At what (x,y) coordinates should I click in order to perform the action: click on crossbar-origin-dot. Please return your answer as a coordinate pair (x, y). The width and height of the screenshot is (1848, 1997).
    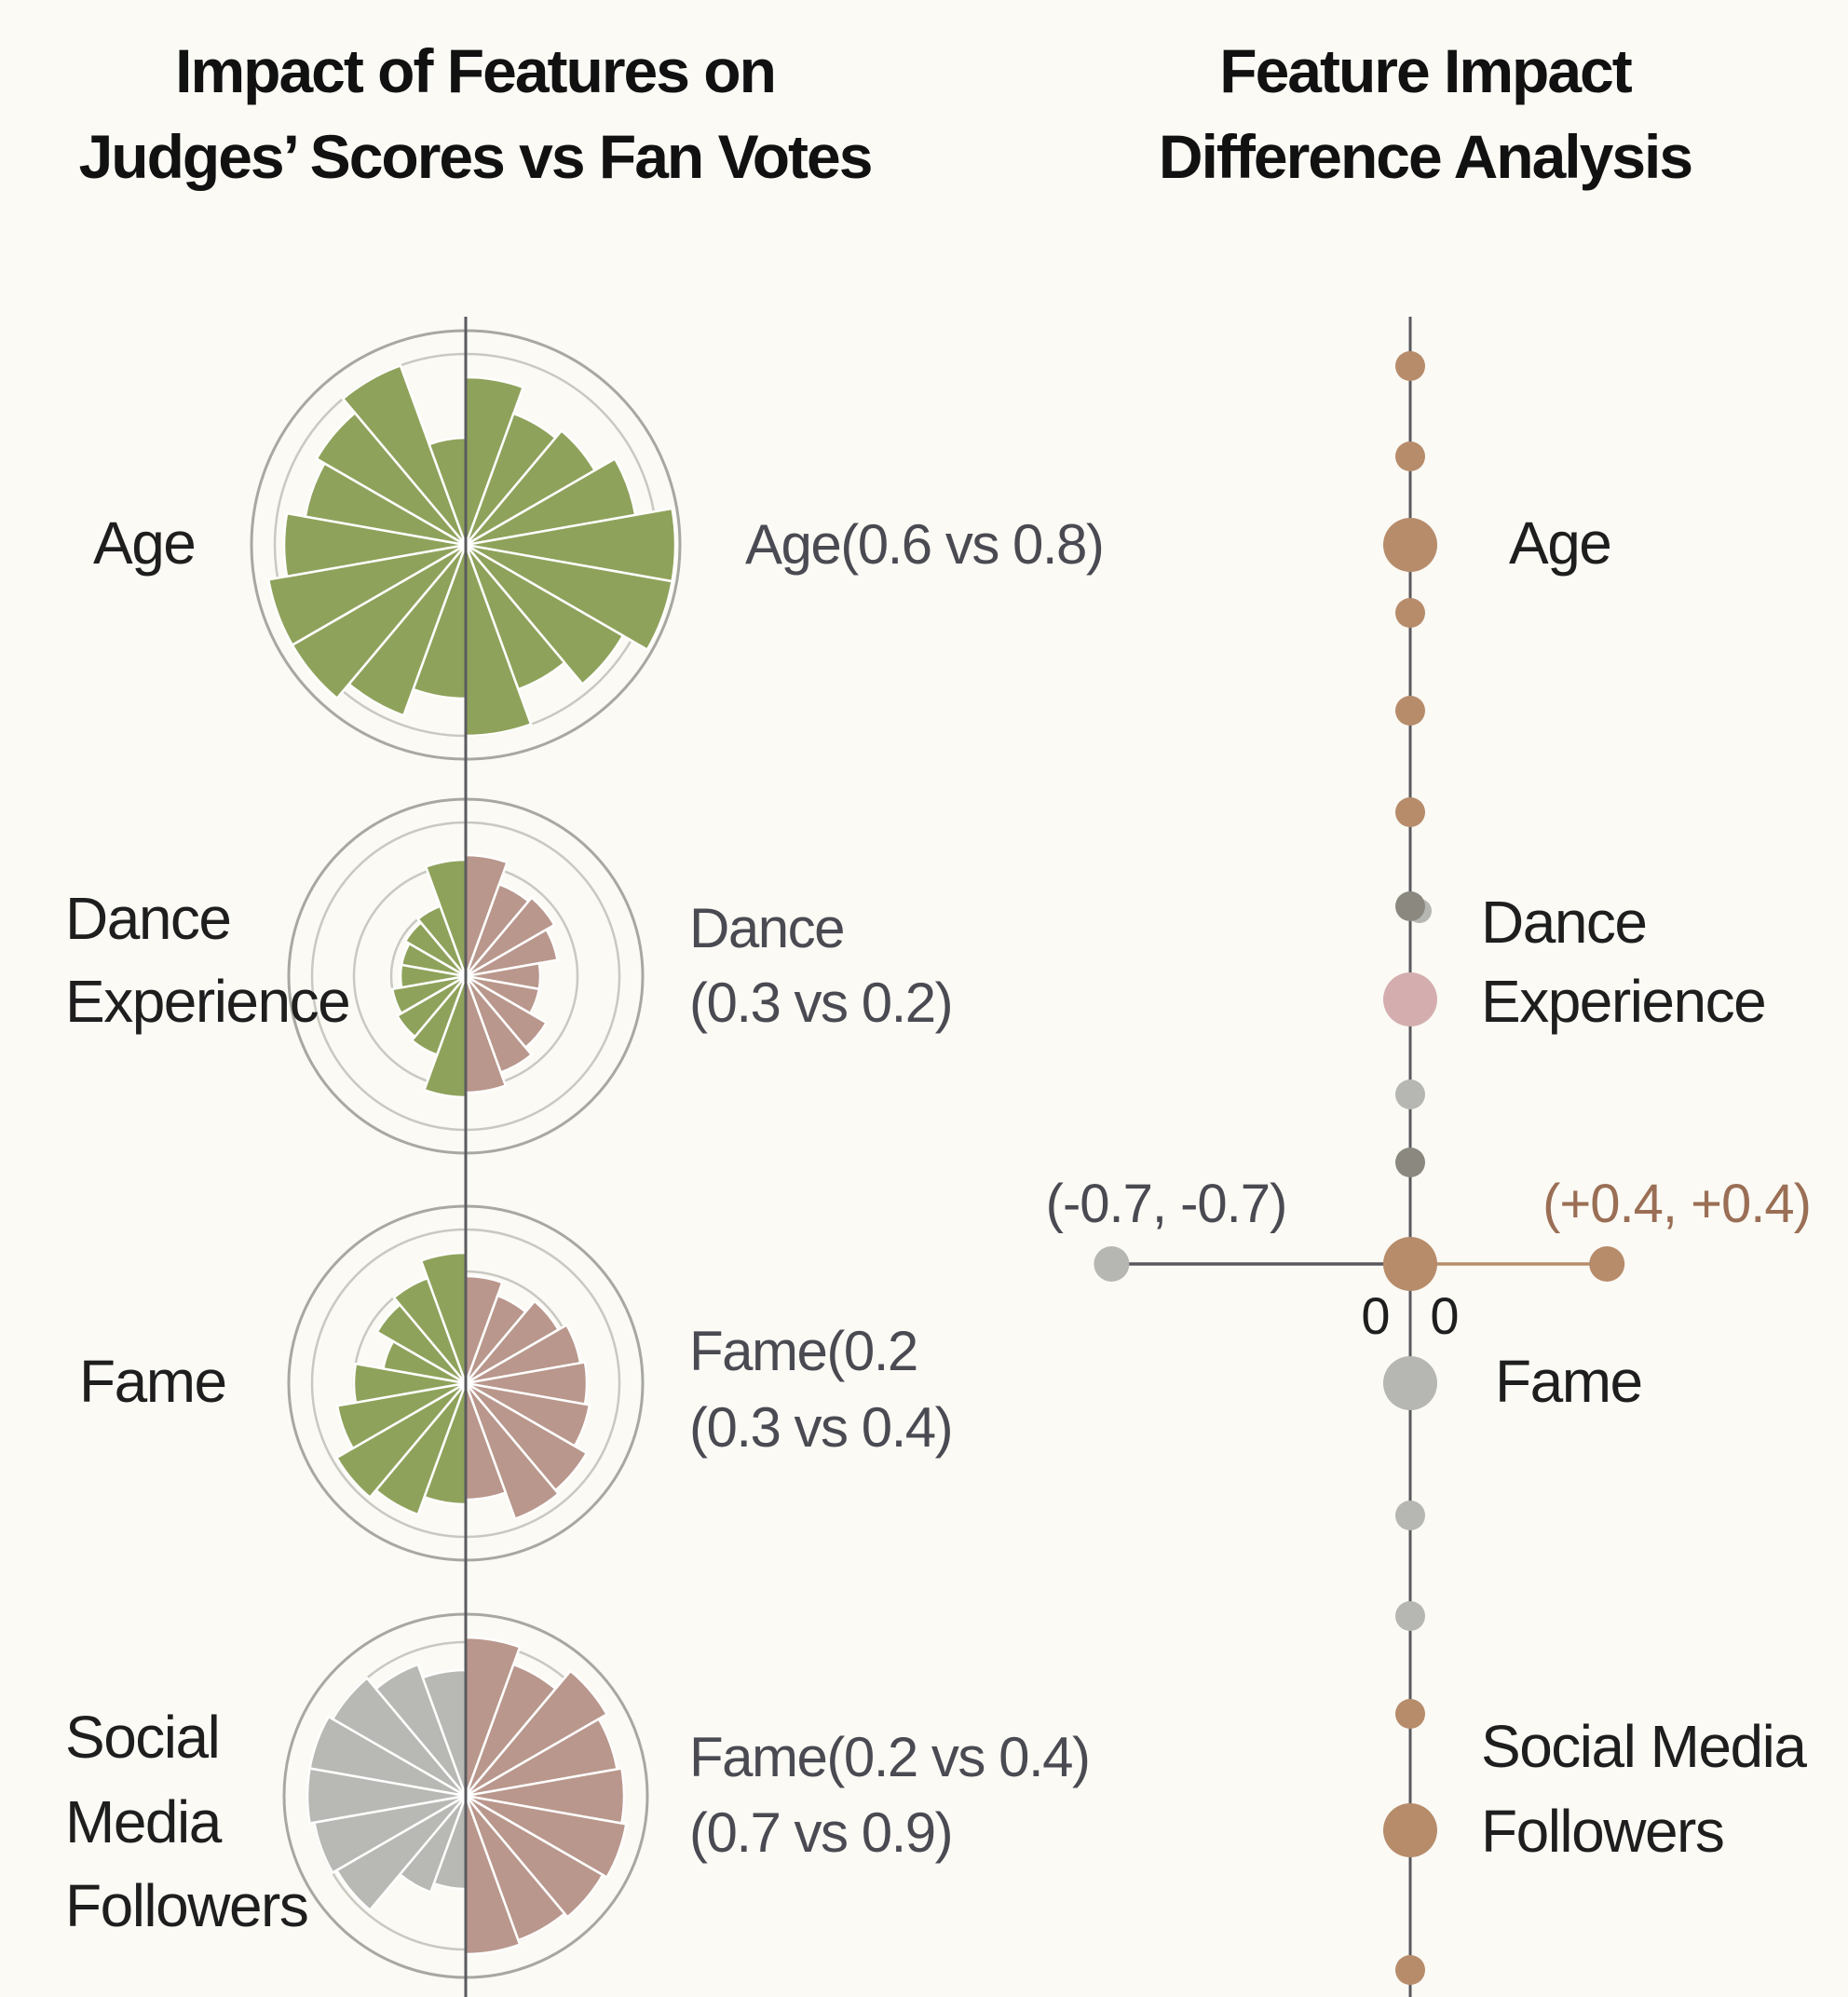
    Looking at the image, I should click on (1410, 1264).